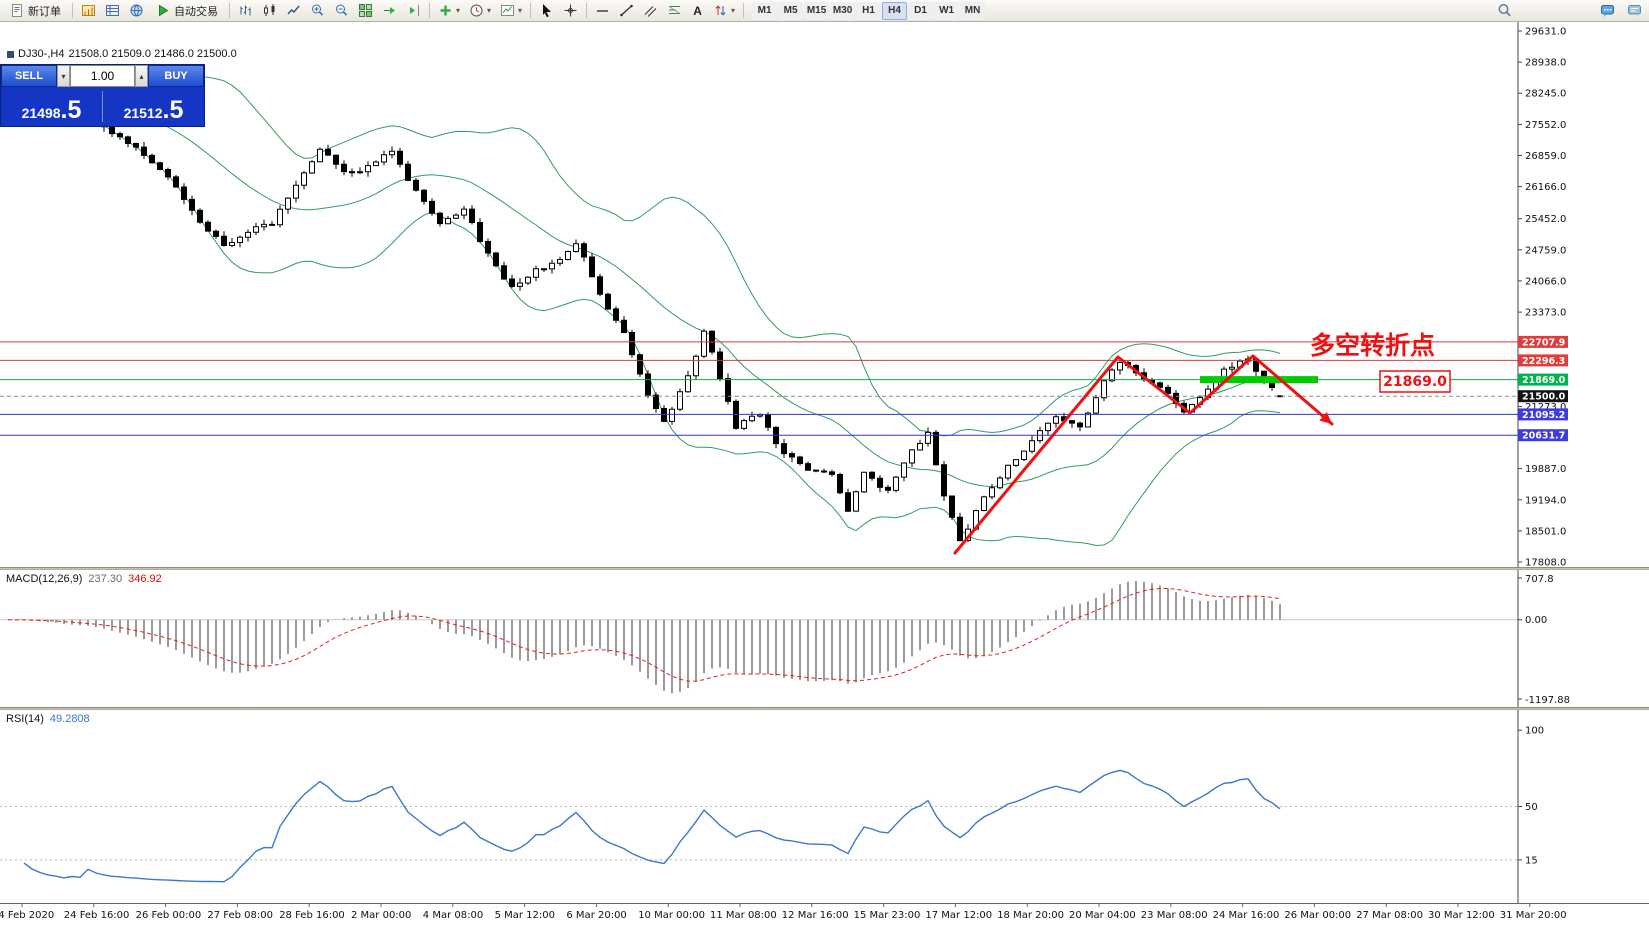  I want to click on macd-histogram, so click(648, 637).